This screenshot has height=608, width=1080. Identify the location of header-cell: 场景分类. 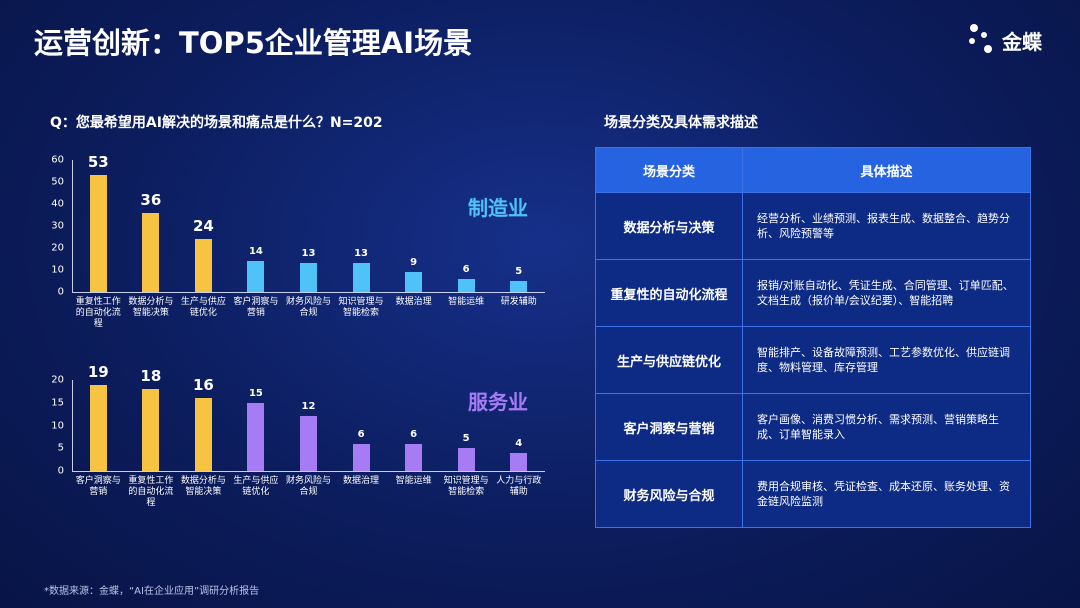
(669, 170).